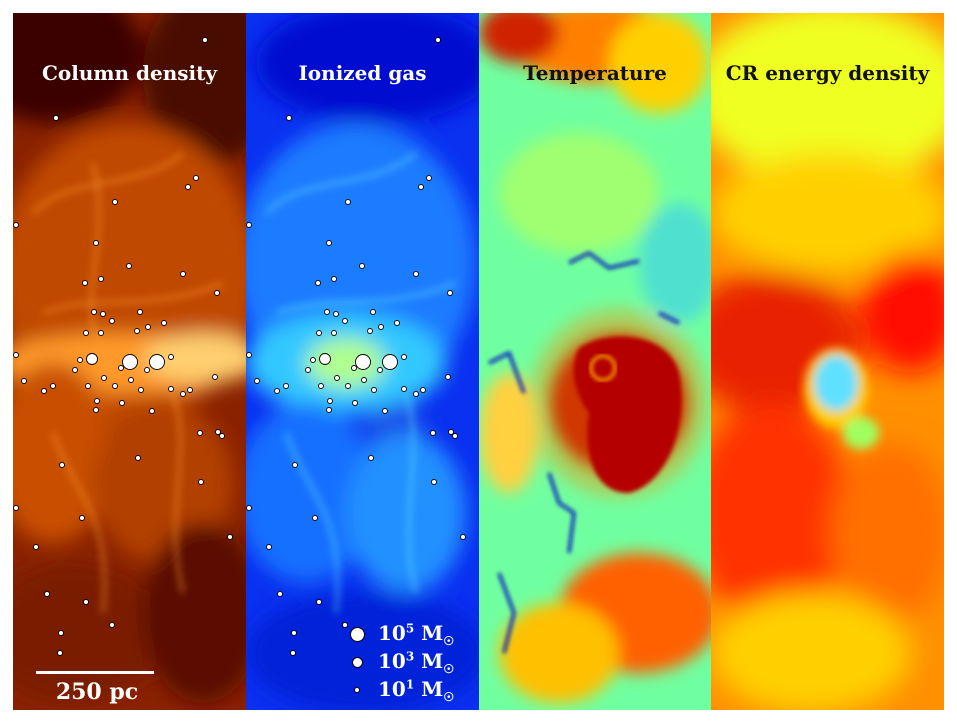 The image size is (957, 724). What do you see at coordinates (129, 73) in the screenshot?
I see `panel-title: Column density` at bounding box center [129, 73].